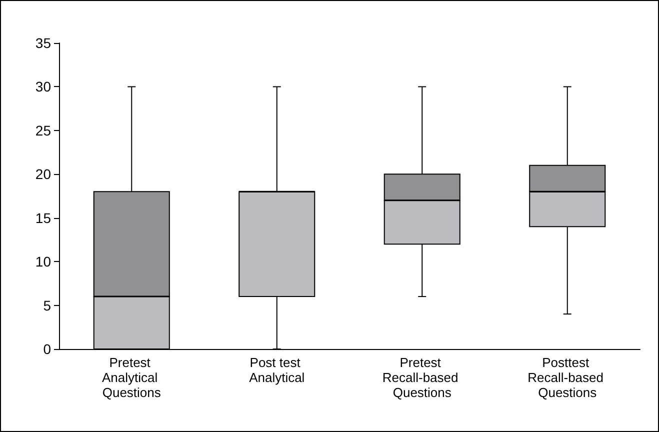 The image size is (659, 432). Describe the element at coordinates (422, 377) in the screenshot. I see `x-tick-label: Pretest Recall-based Questions` at that location.